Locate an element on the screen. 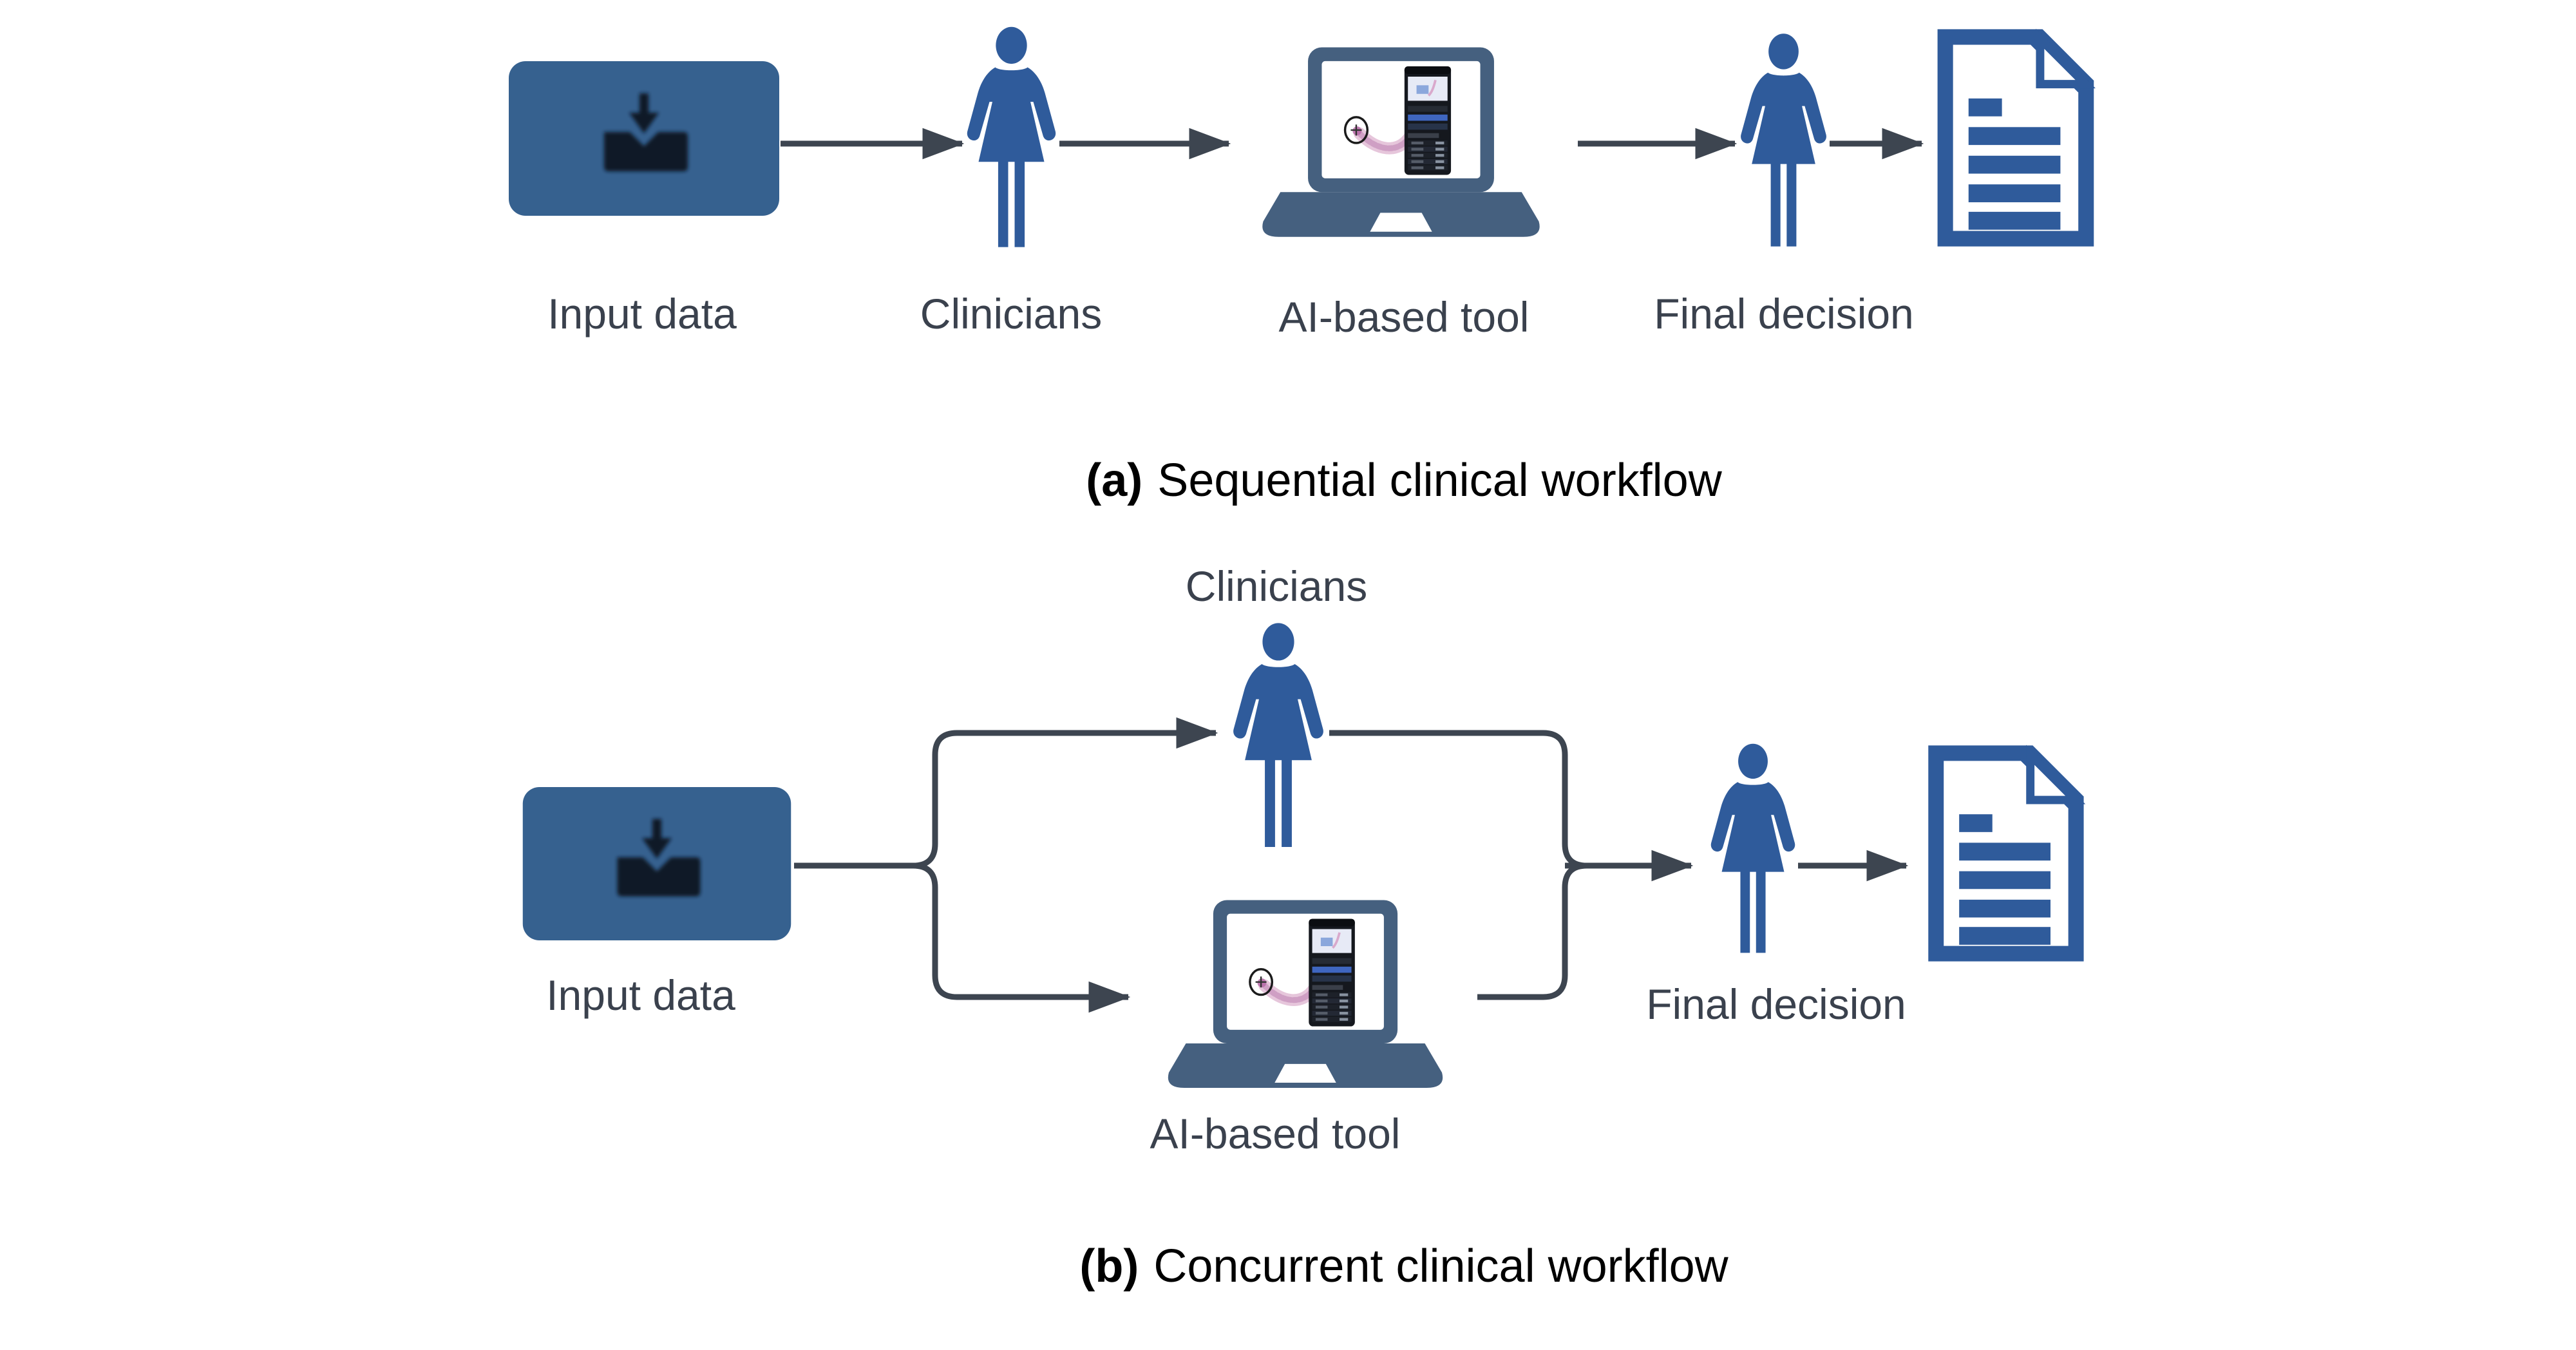 The height and width of the screenshot is (1350, 2576). label-clinicians-a: Clinicians is located at coordinates (1011, 314).